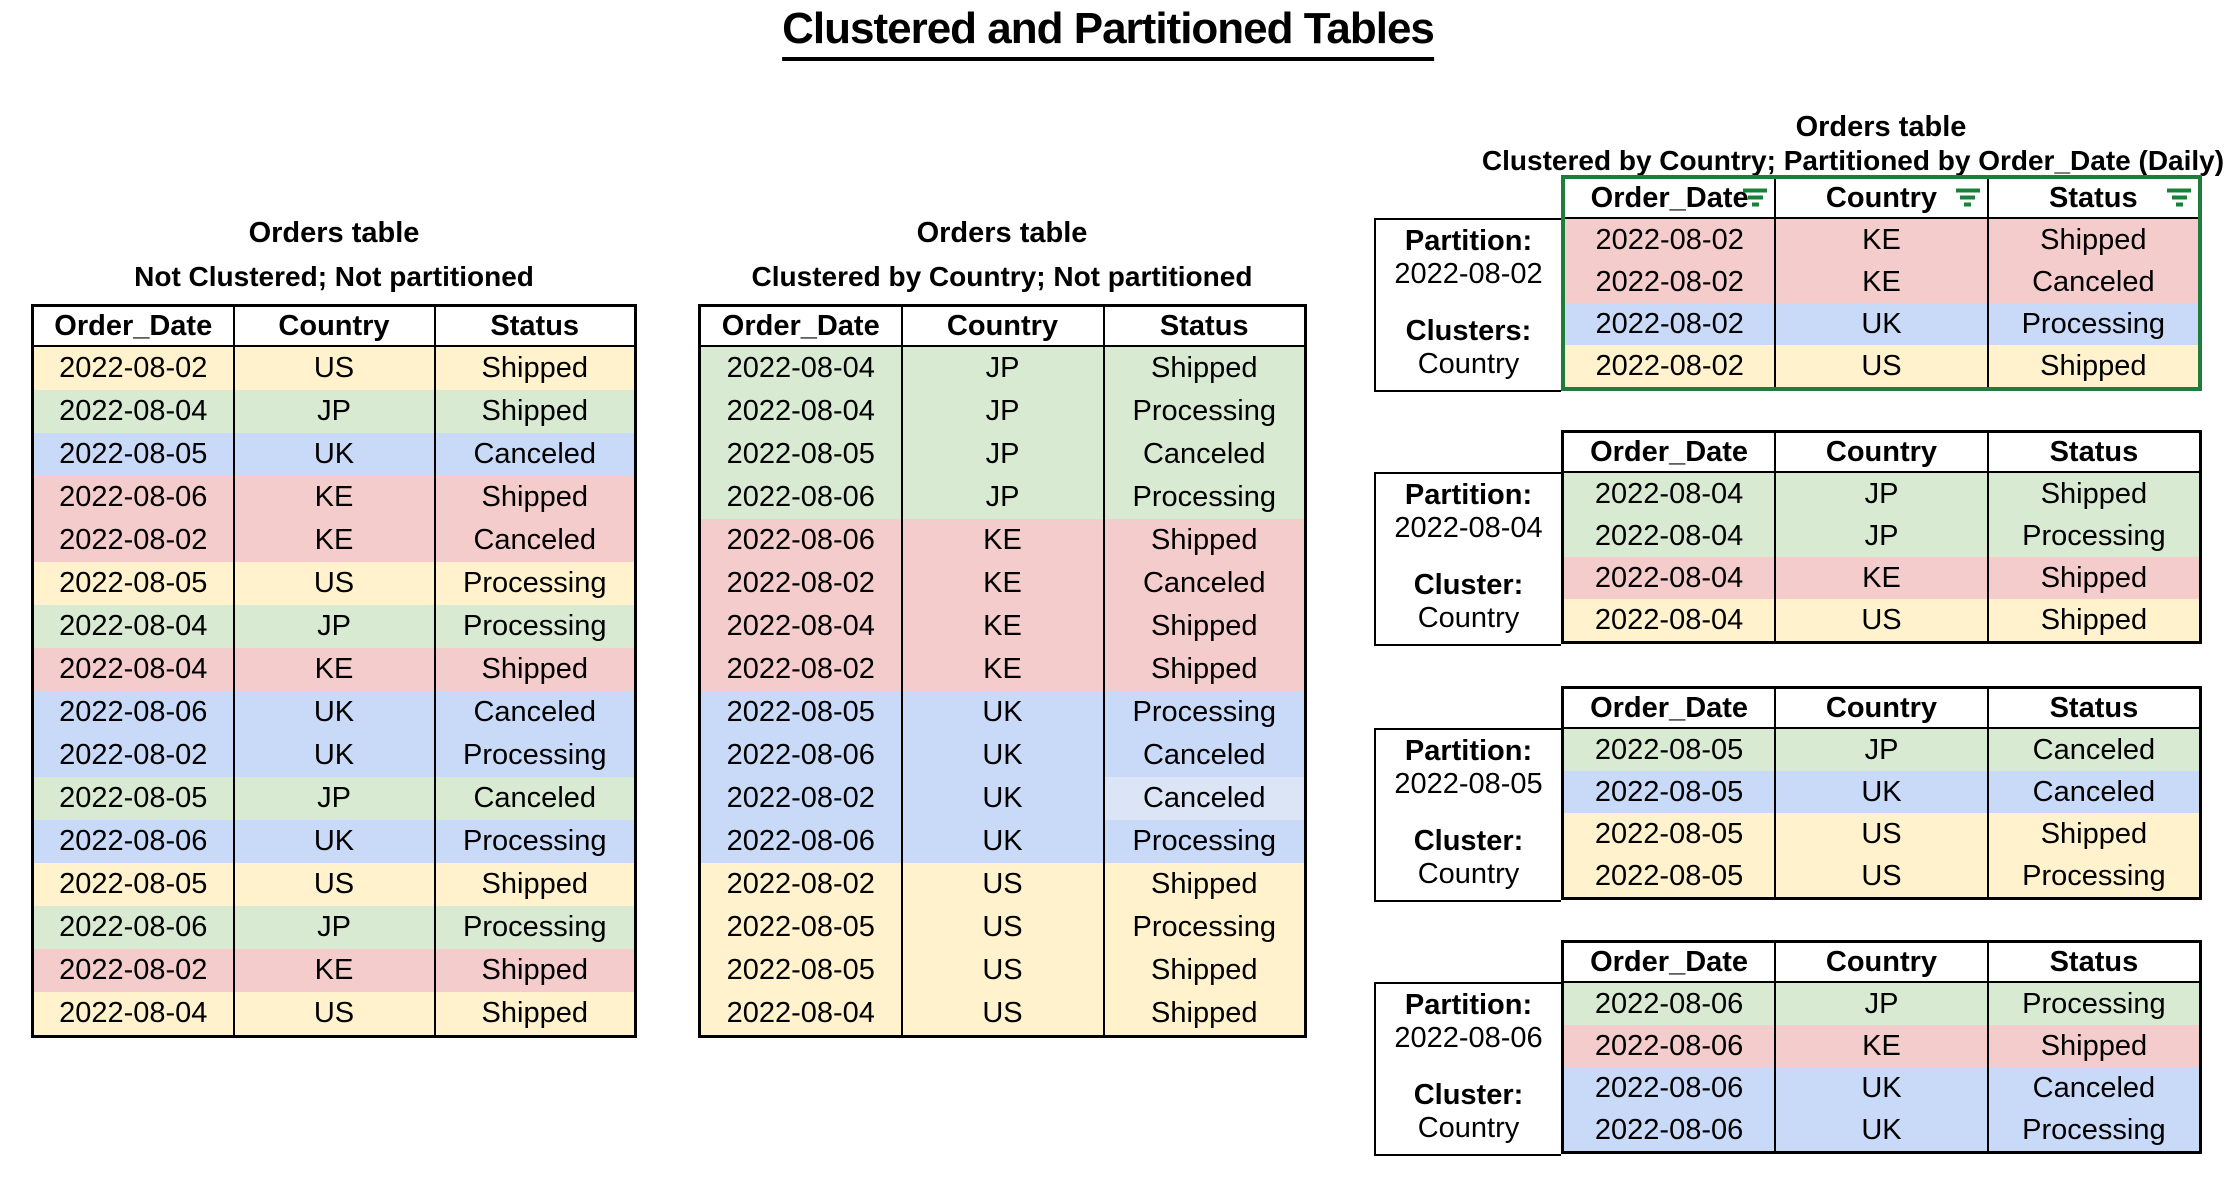 The height and width of the screenshot is (1180, 2238). I want to click on partition-label-box: Partition: 2022-08-05 Cluster: Country, so click(1467, 815).